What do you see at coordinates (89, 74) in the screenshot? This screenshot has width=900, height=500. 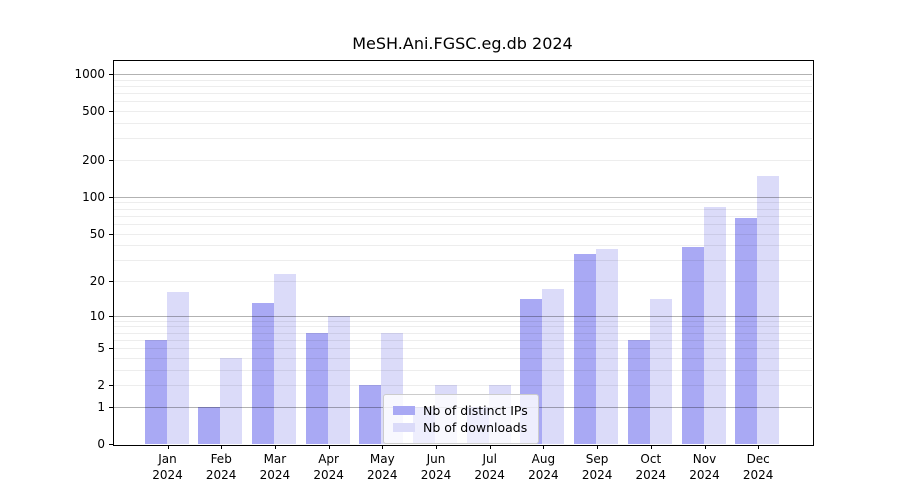 I see `y-tick-label: 1000` at bounding box center [89, 74].